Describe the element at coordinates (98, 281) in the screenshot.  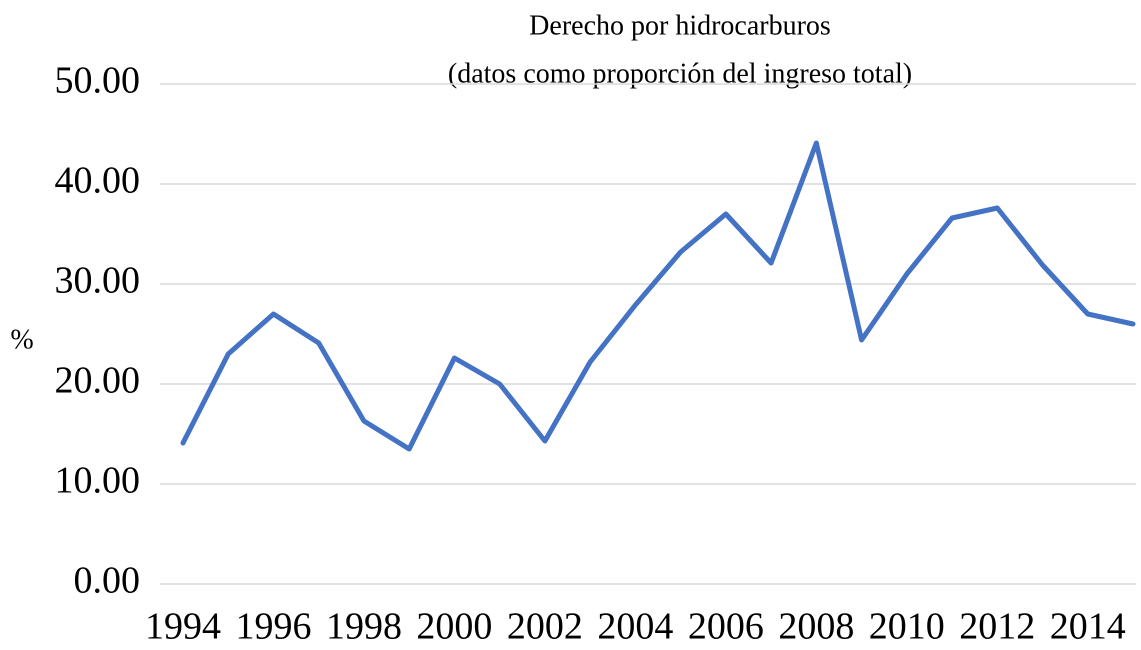
I see `y-tick-label: 30.00` at that location.